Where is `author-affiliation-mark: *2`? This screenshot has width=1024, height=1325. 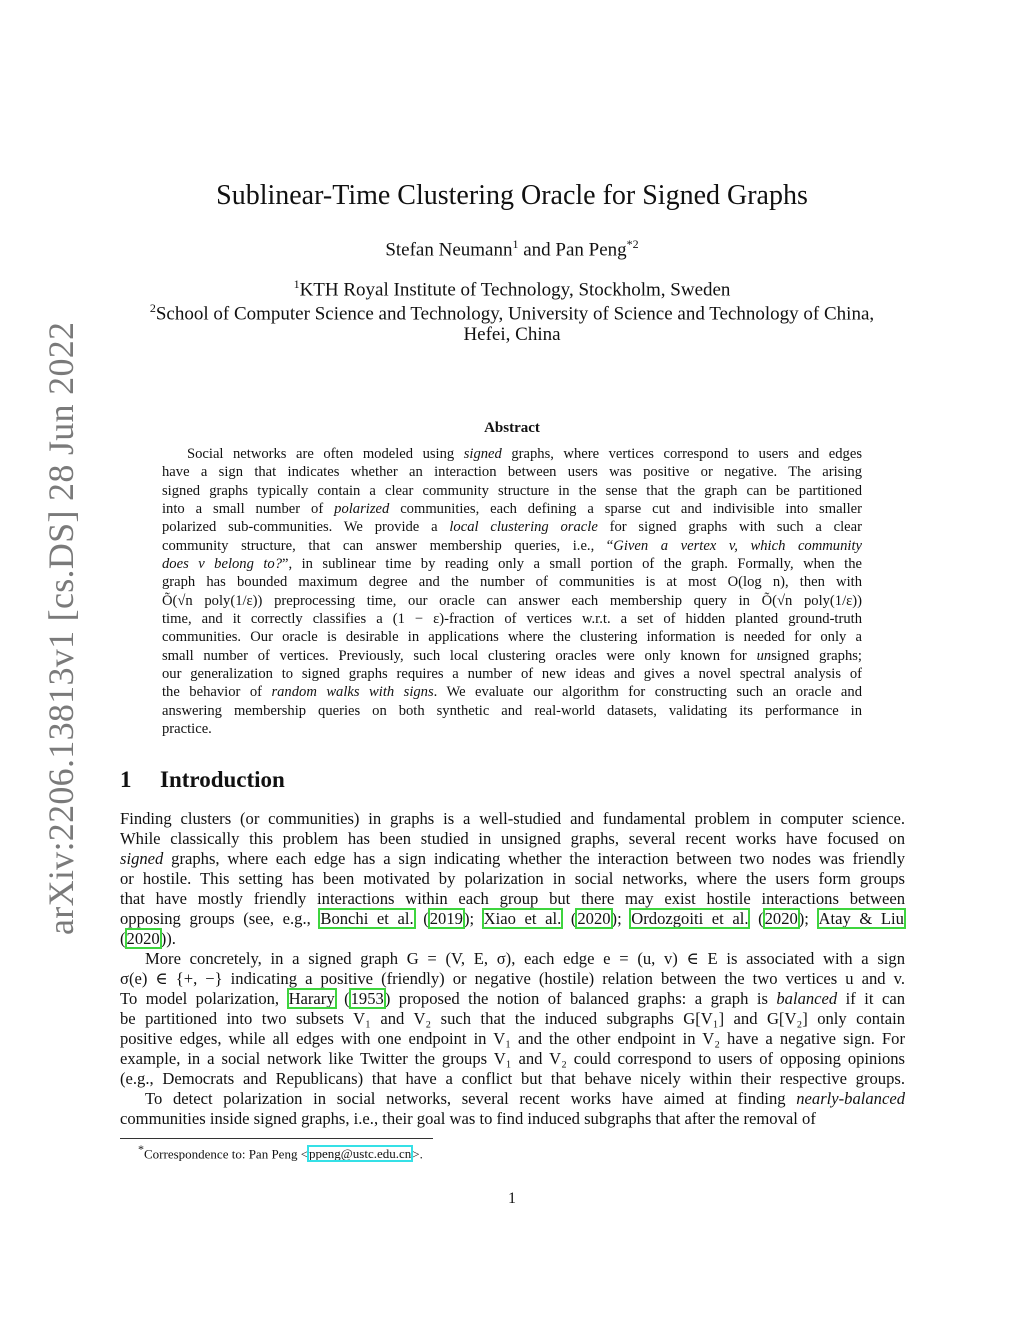
author-affiliation-mark: *2 is located at coordinates (632, 244).